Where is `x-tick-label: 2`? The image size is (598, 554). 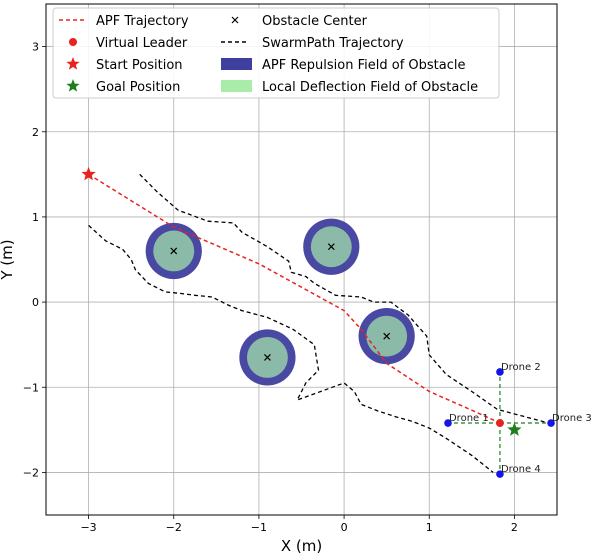 x-tick-label: 2 is located at coordinates (514, 527).